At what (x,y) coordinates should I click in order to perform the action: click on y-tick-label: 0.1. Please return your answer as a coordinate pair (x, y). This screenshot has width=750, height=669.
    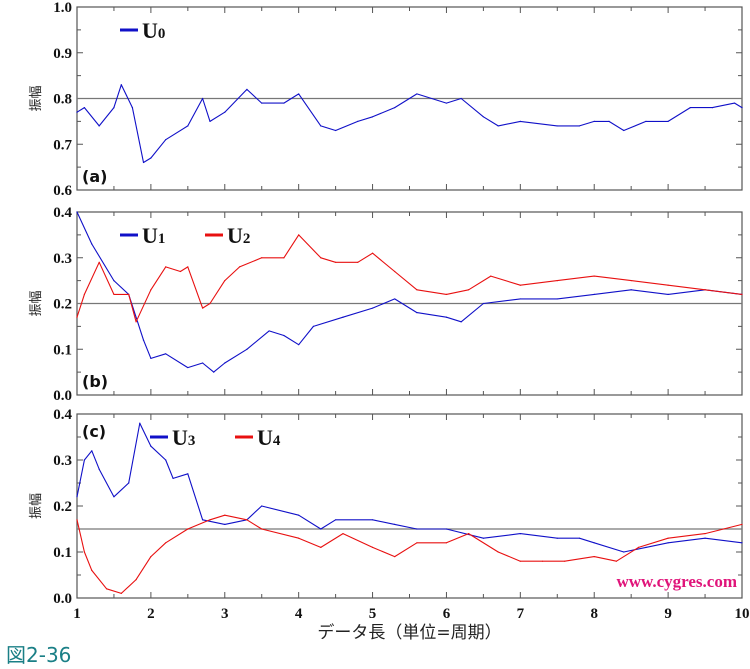
    Looking at the image, I should click on (62, 350).